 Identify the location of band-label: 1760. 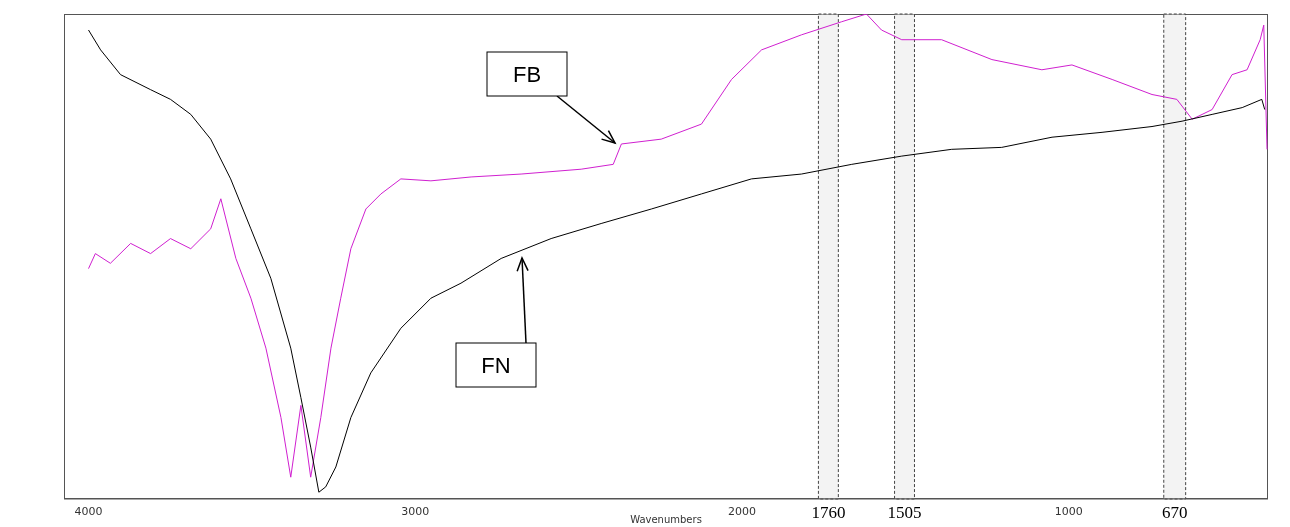
(828, 512).